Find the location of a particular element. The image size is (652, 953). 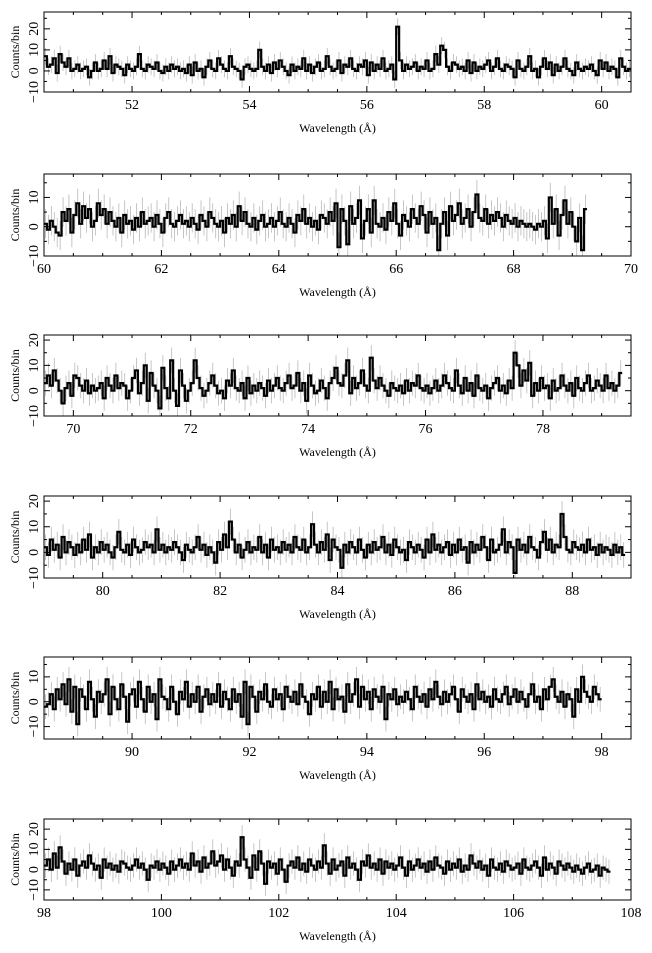

x-tick-label: 94 is located at coordinates (367, 752).